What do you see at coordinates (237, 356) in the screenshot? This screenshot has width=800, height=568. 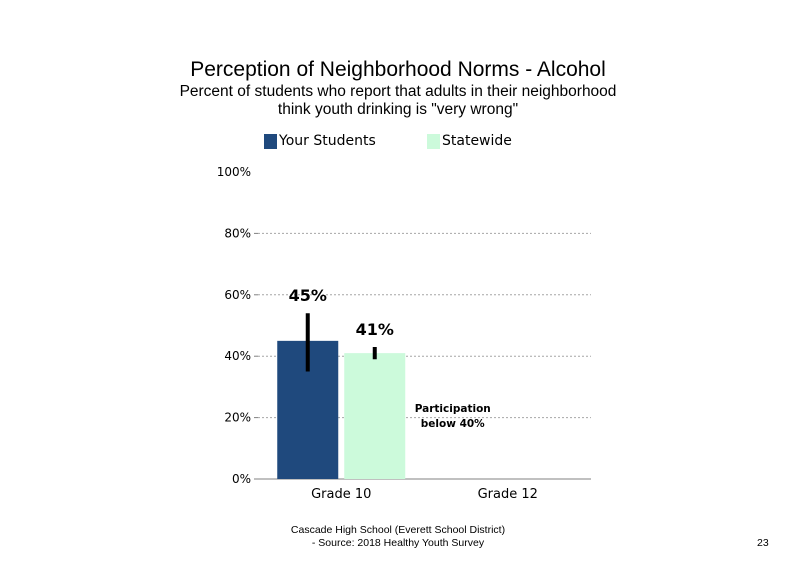 I see `y-tick-label: 40%` at bounding box center [237, 356].